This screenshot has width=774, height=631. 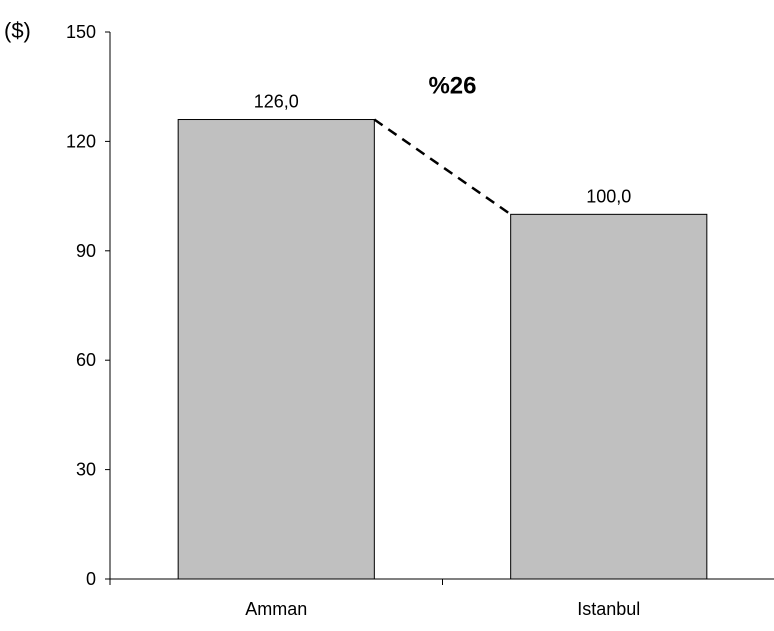 I want to click on data-label-istanbul: 100,0, so click(x=608, y=196).